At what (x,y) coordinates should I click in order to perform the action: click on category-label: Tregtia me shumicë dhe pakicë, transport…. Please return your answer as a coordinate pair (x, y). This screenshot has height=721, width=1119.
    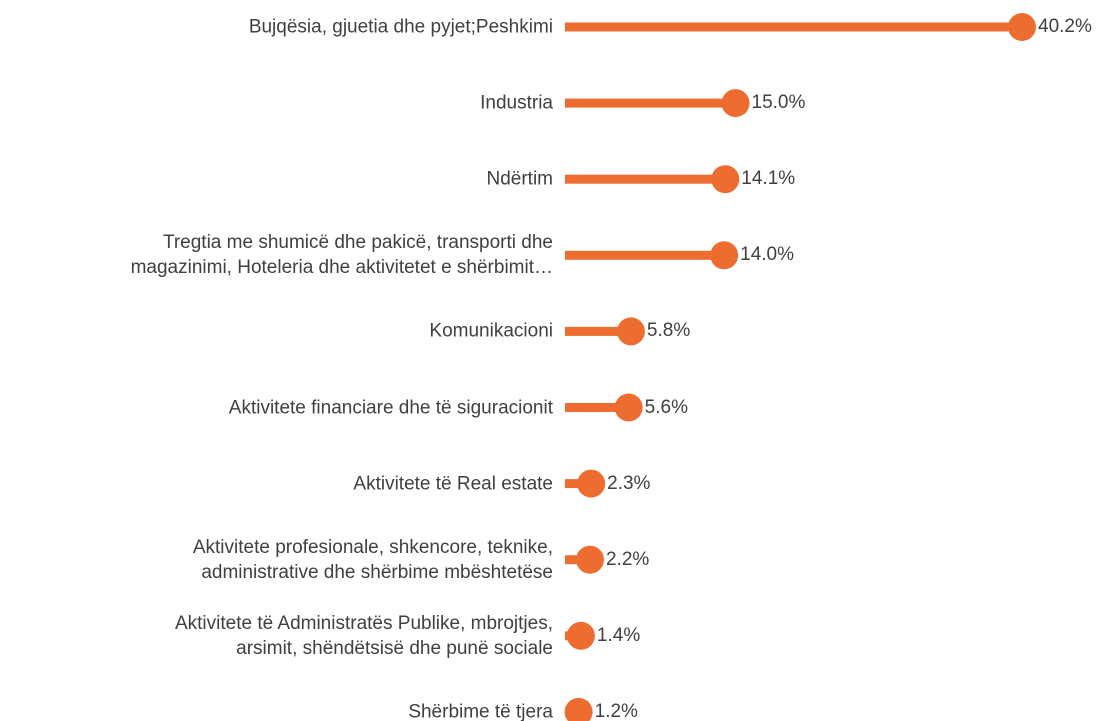
    Looking at the image, I should click on (341, 255).